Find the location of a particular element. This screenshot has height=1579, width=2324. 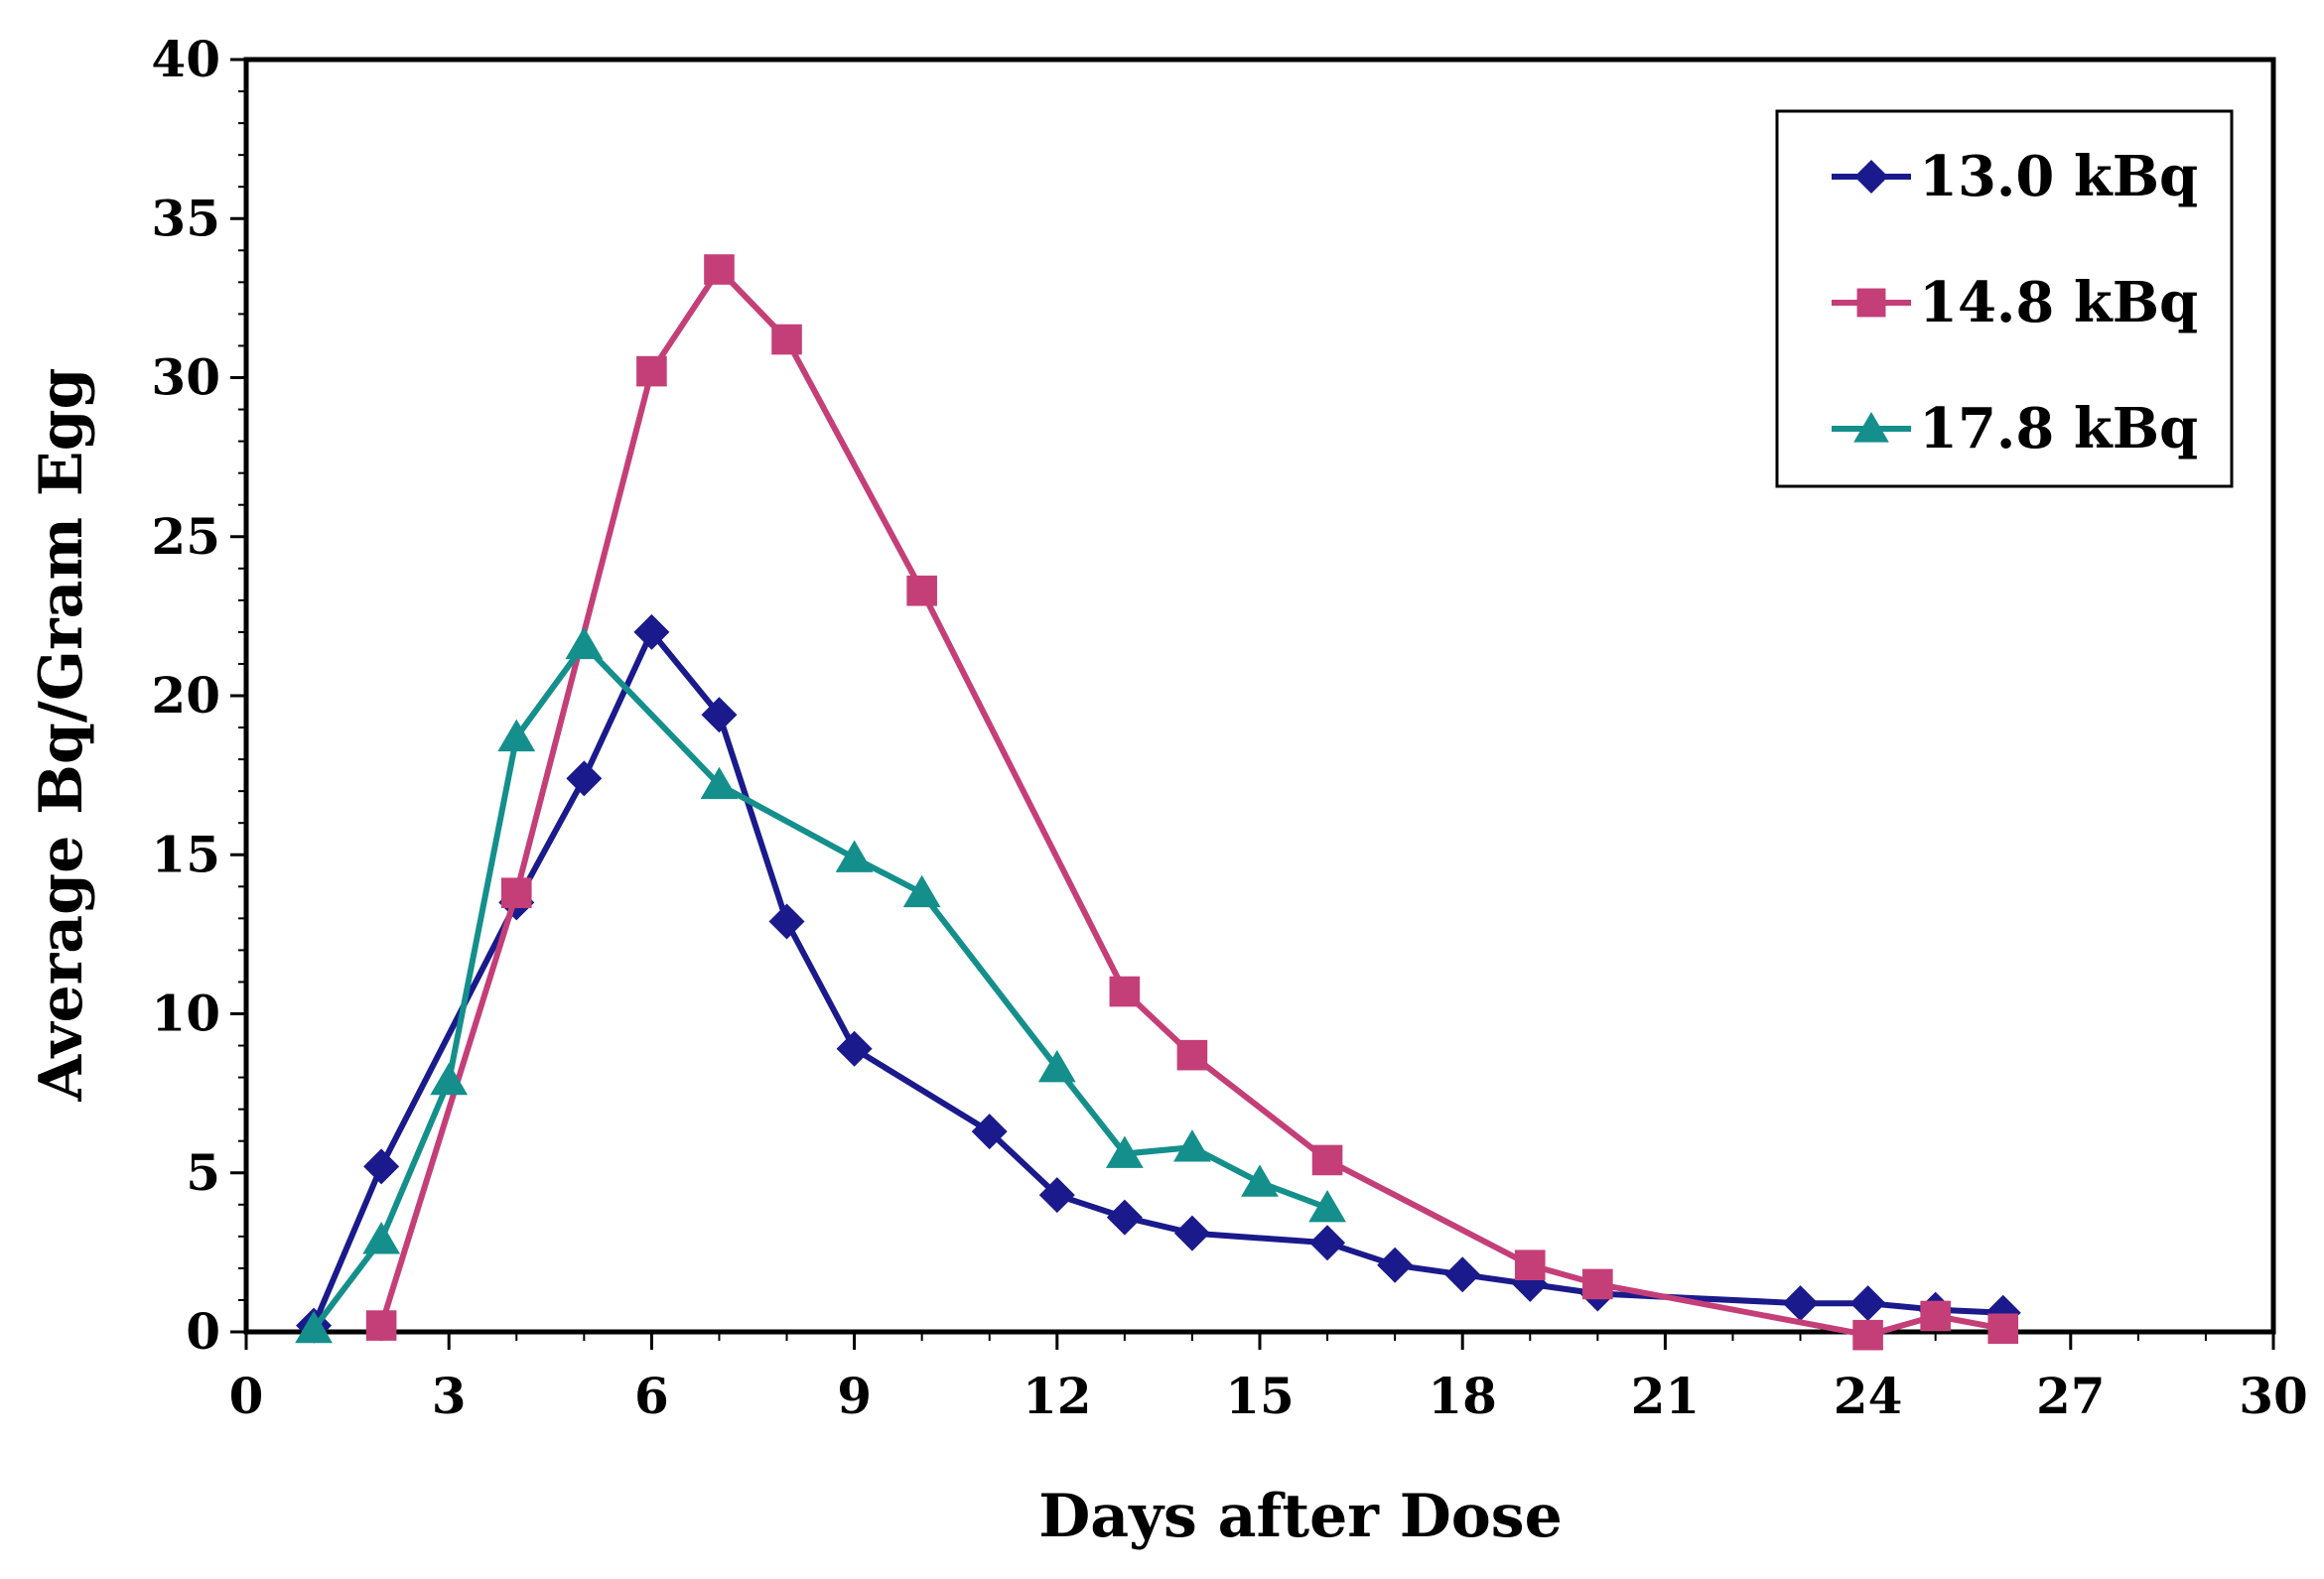

x-tick-label: 6 is located at coordinates (651, 1396).